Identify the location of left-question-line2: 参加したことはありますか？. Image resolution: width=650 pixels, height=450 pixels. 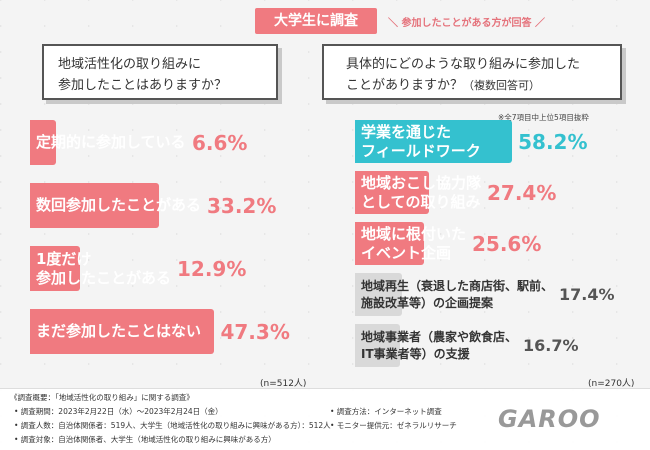
(143, 85).